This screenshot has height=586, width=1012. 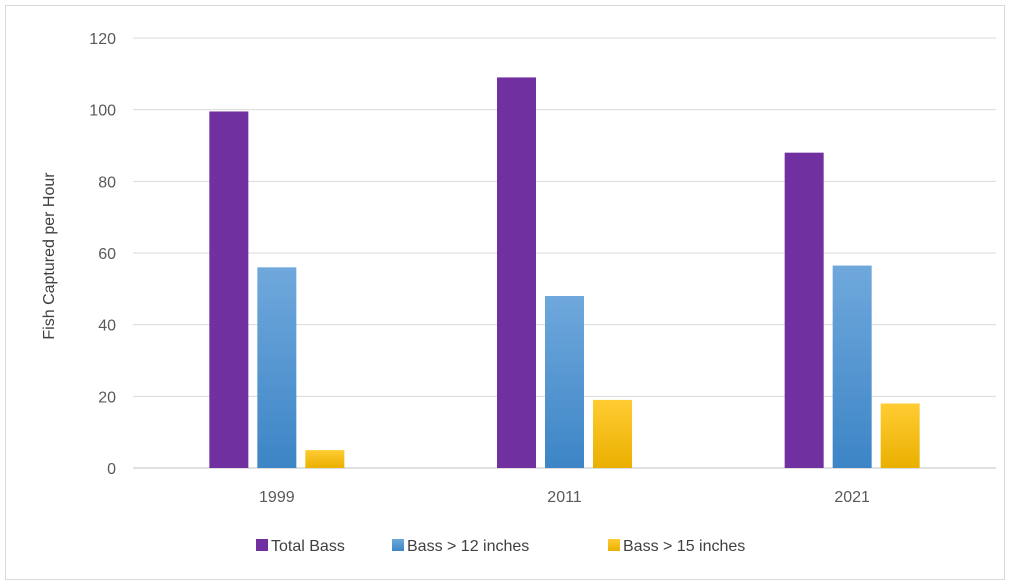 What do you see at coordinates (852, 497) in the screenshot?
I see `x-tick-label: 2021` at bounding box center [852, 497].